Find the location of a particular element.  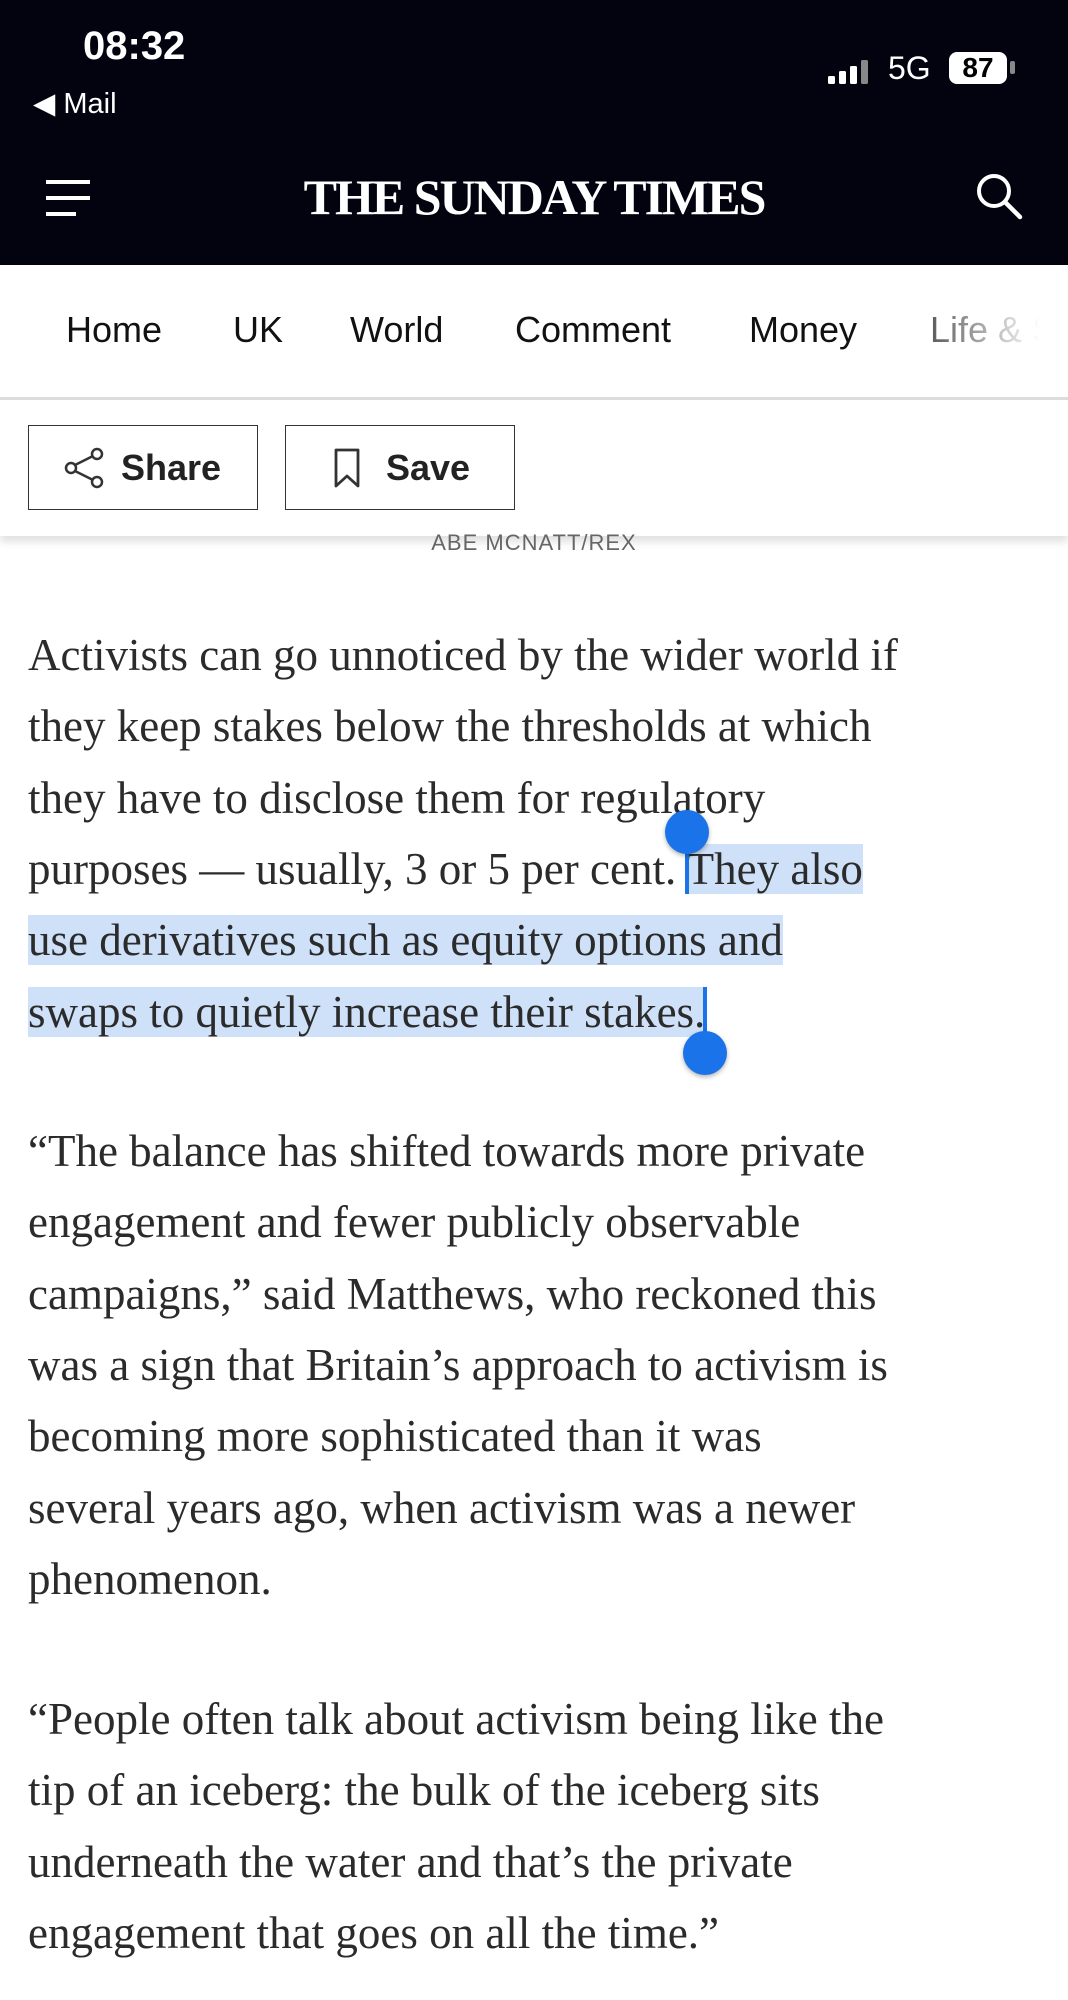

nav-fade is located at coordinates (974, 340).